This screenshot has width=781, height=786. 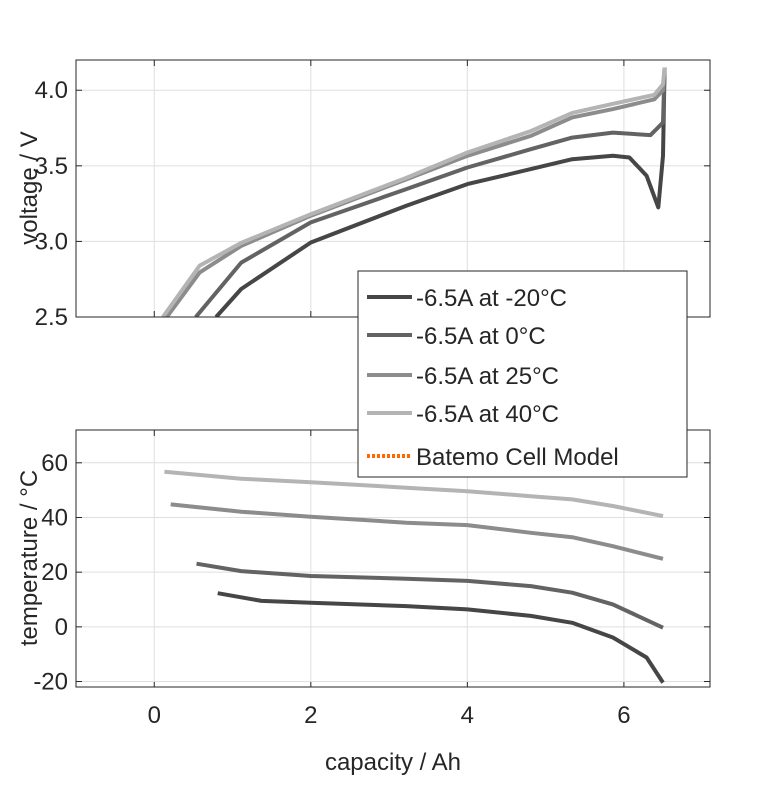 What do you see at coordinates (61, 627) in the screenshot?
I see `y-tick-label: 0` at bounding box center [61, 627].